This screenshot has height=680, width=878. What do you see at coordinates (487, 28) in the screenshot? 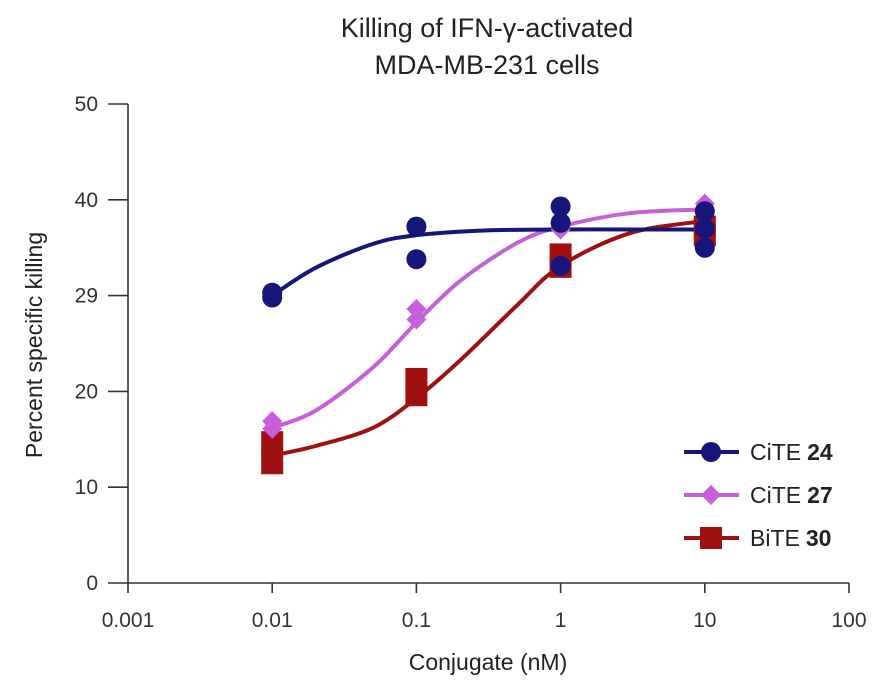
I see `chart-title-line-1: Killing of IFN-γ-activated` at bounding box center [487, 28].